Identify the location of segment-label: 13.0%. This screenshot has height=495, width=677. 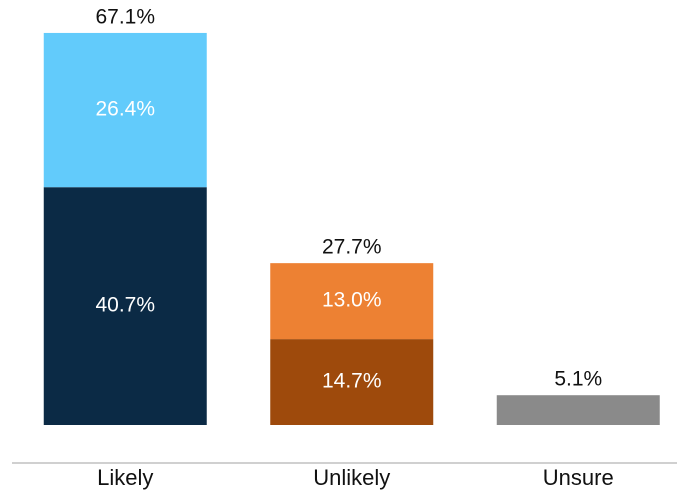
(352, 300).